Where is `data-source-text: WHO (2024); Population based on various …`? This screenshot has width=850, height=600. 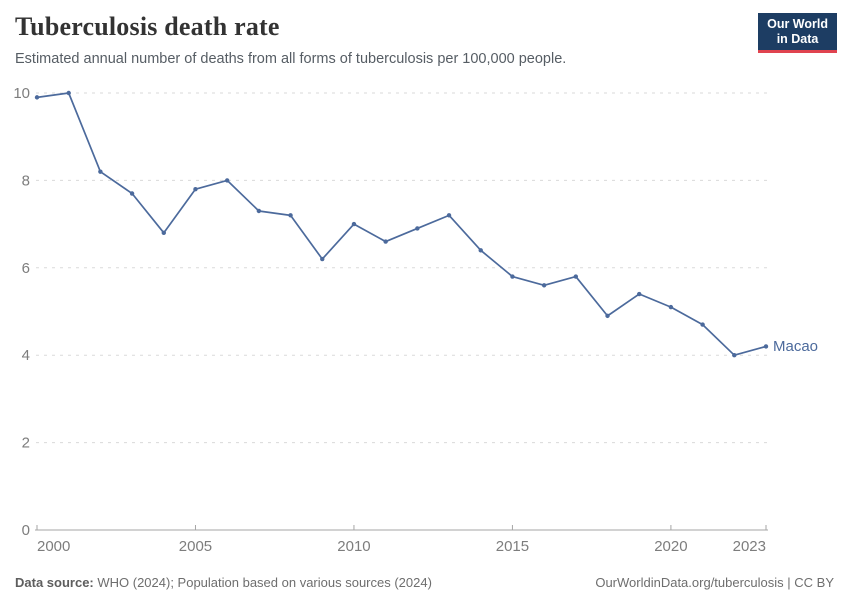 data-source-text: WHO (2024); Population based on various … is located at coordinates (262, 582).